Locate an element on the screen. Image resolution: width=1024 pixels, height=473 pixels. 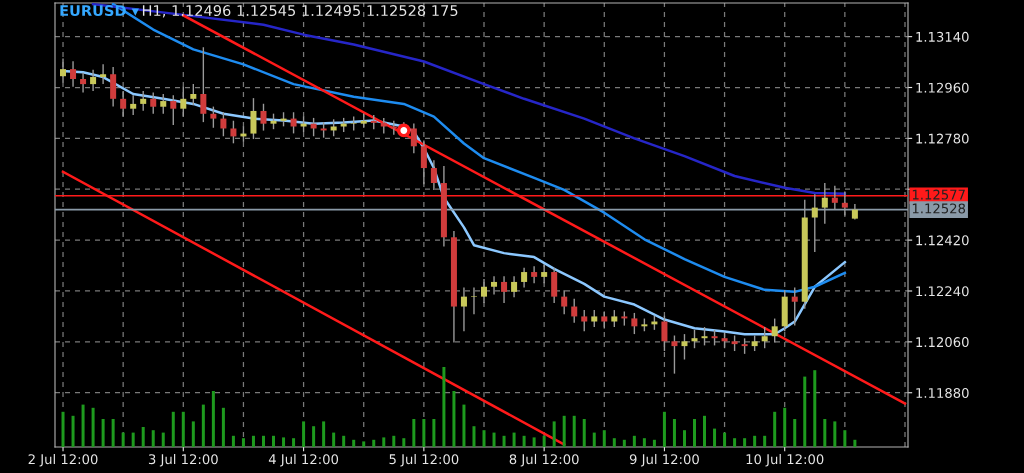
y-tick-label: 1.11880 is located at coordinates (942, 392).